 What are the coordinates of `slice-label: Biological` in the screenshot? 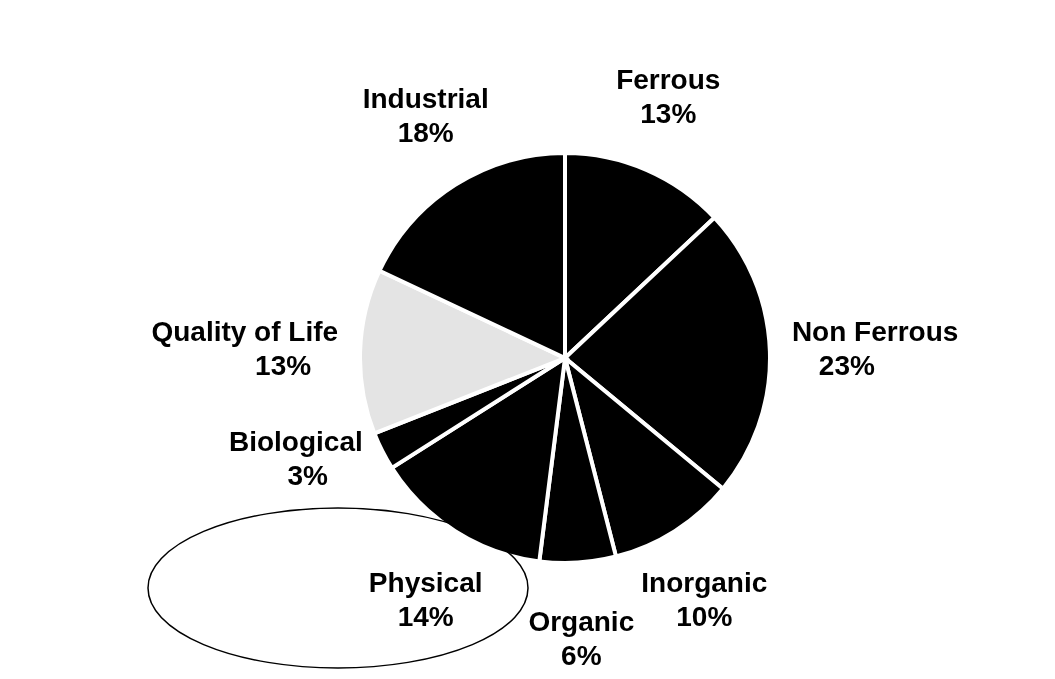 It's located at (295, 442).